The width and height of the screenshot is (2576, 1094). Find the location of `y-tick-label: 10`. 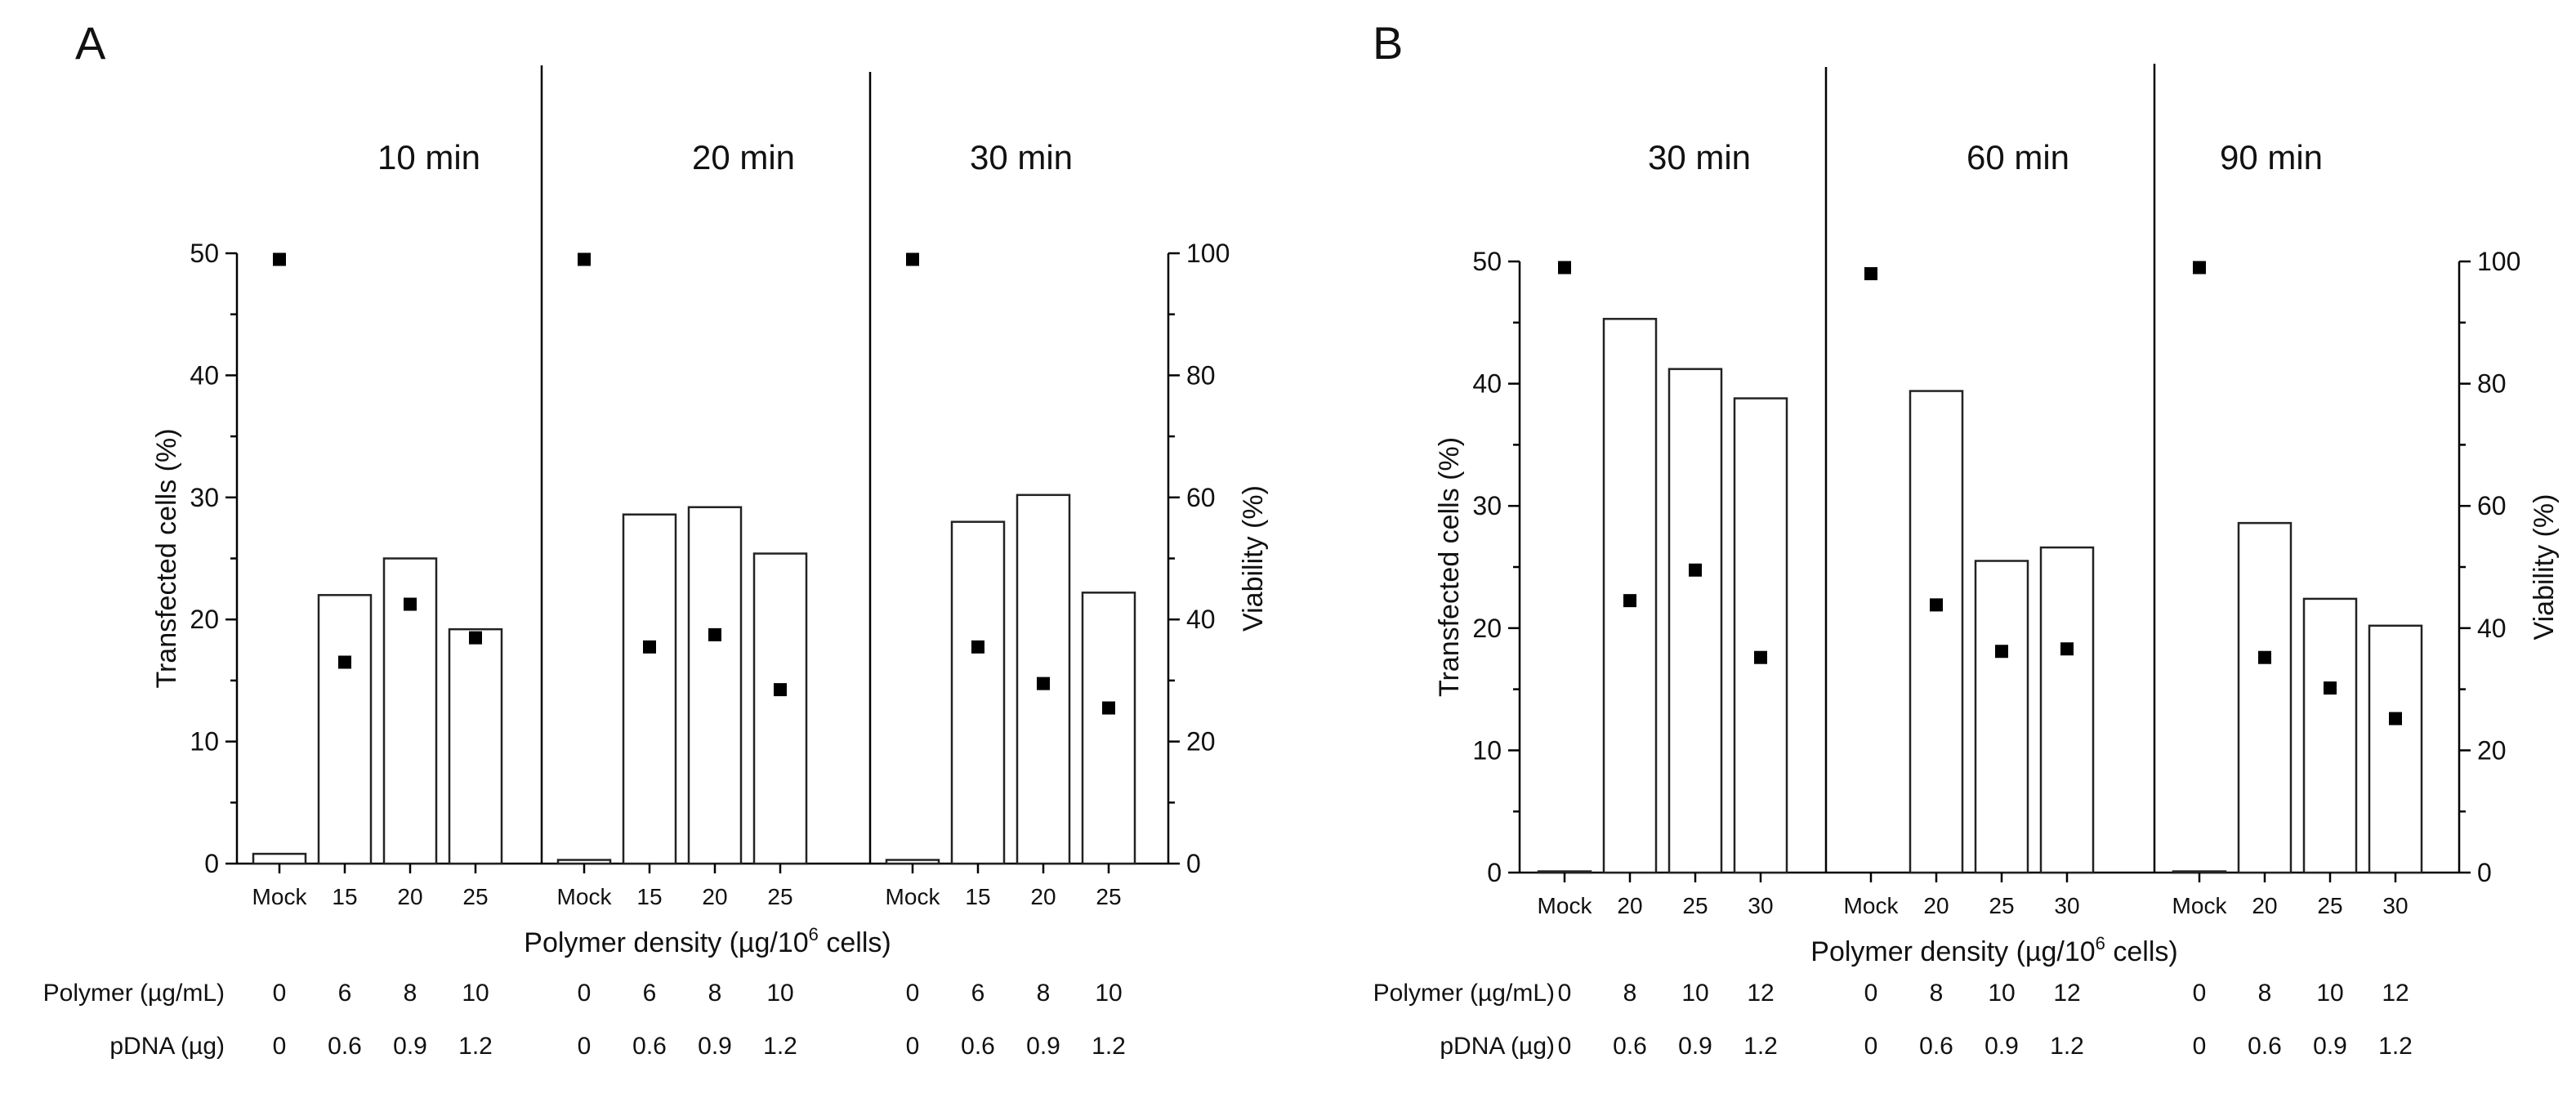

y-tick-label: 10 is located at coordinates (1487, 750).